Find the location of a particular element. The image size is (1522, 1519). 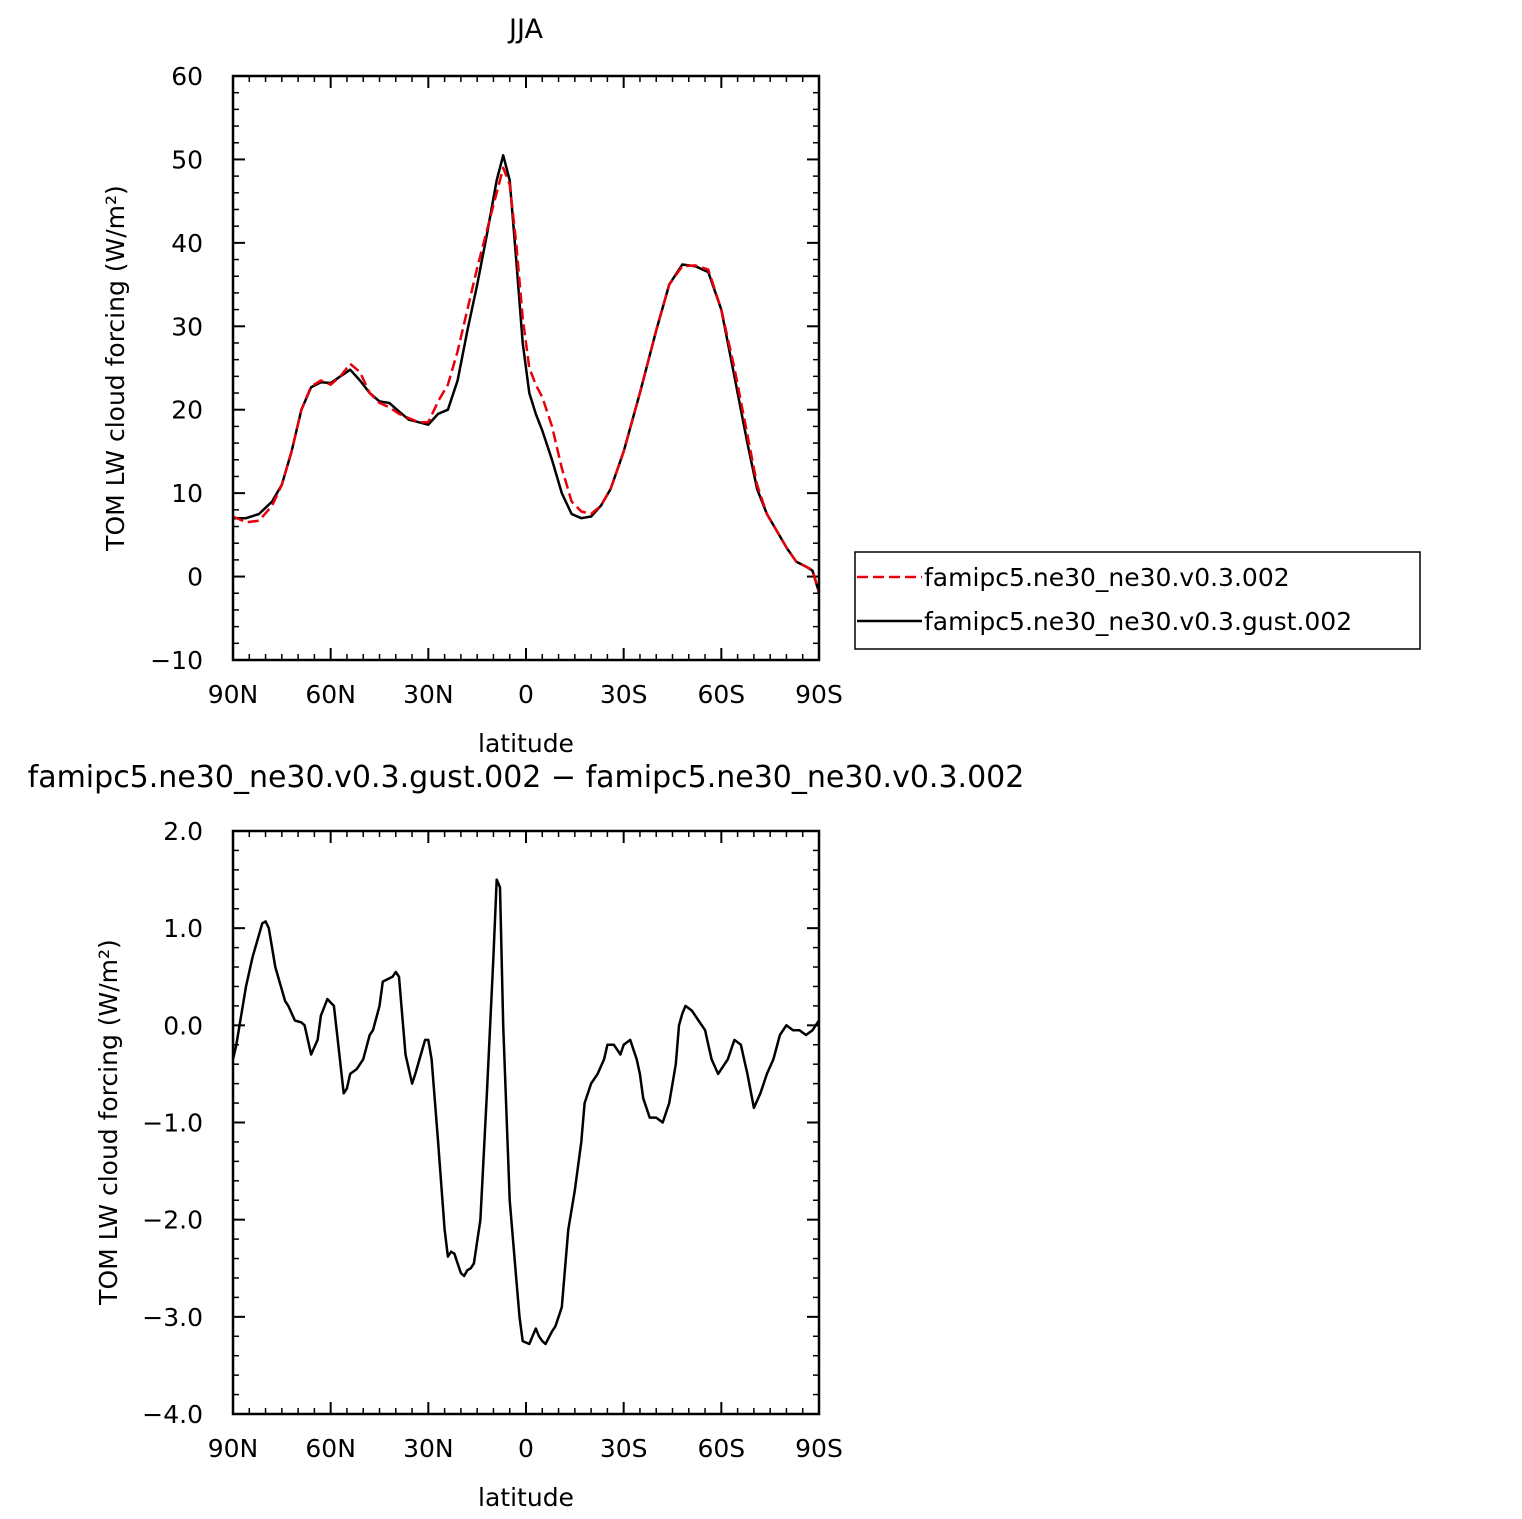

bottom-y-tick-label: −4.0 is located at coordinates (172, 1414).